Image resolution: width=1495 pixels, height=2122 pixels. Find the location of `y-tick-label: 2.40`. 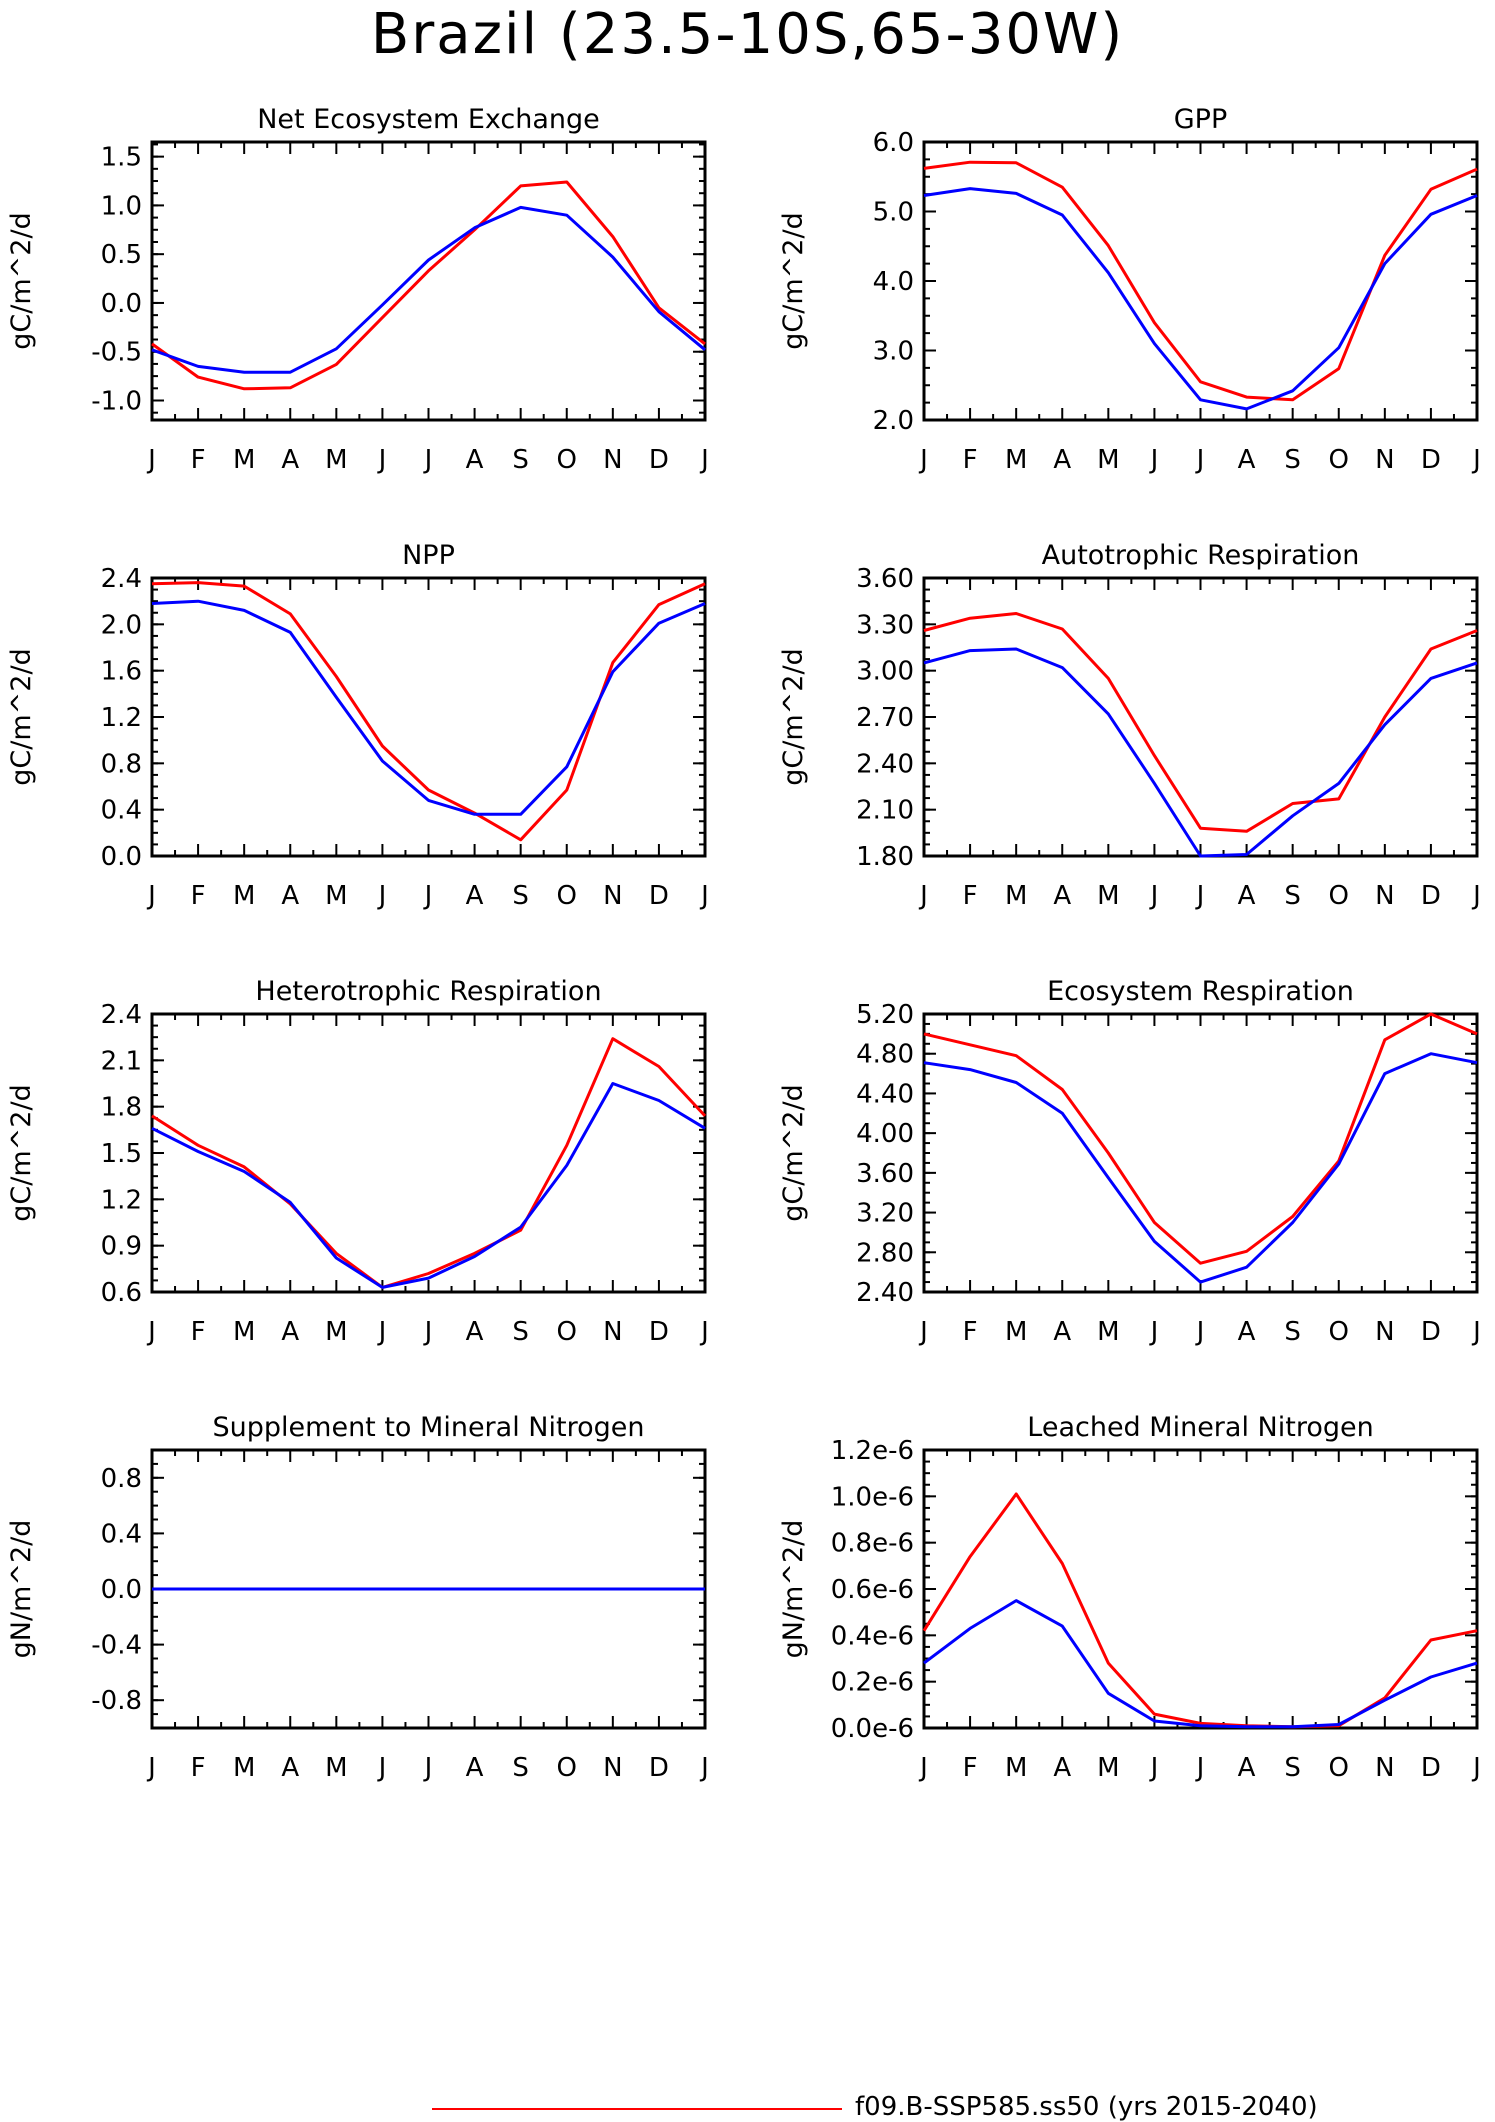

y-tick-label: 2.40 is located at coordinates (885, 1293).